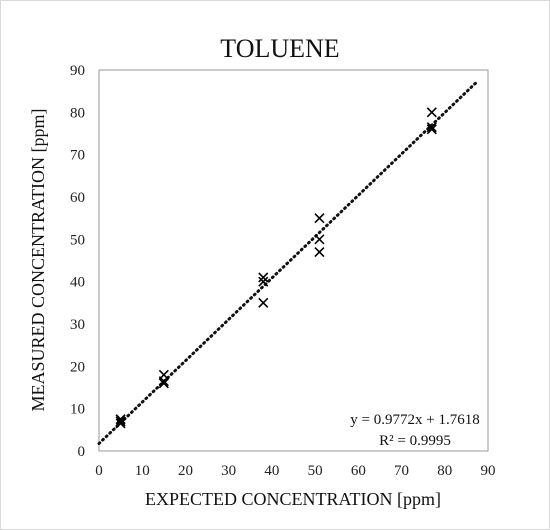  What do you see at coordinates (444, 471) in the screenshot?
I see `x-tick-label: 80` at bounding box center [444, 471].